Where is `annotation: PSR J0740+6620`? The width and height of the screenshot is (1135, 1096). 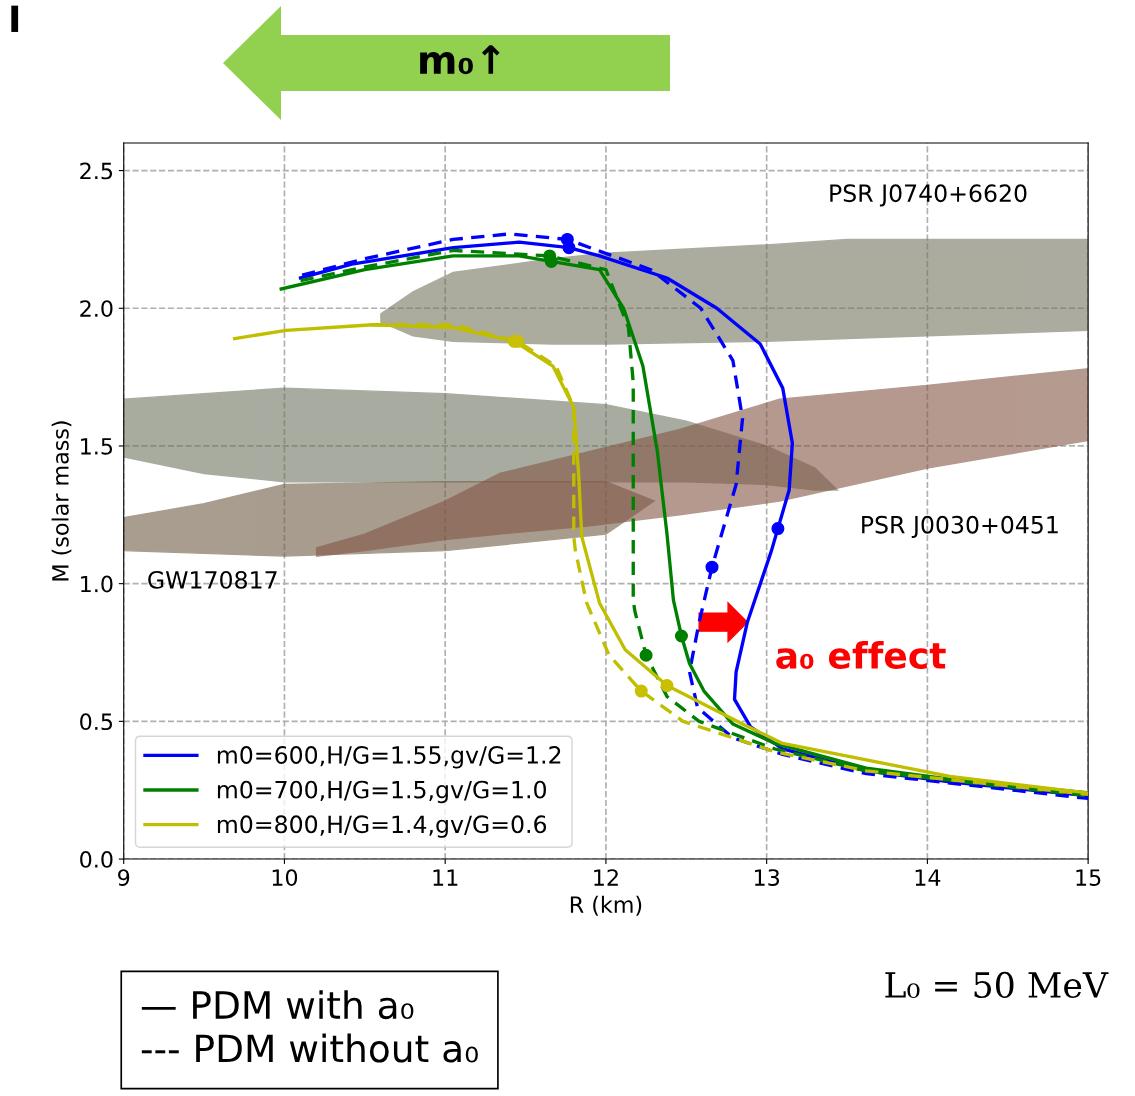
annotation: PSR J0740+6620 is located at coordinates (928, 195).